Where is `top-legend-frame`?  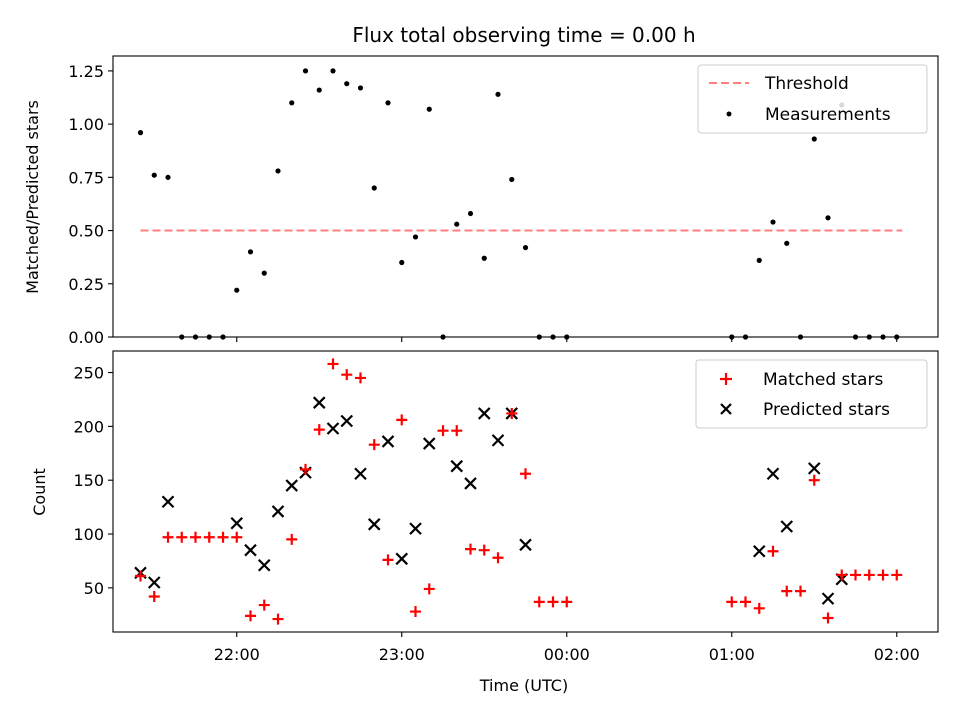
top-legend-frame is located at coordinates (812, 99).